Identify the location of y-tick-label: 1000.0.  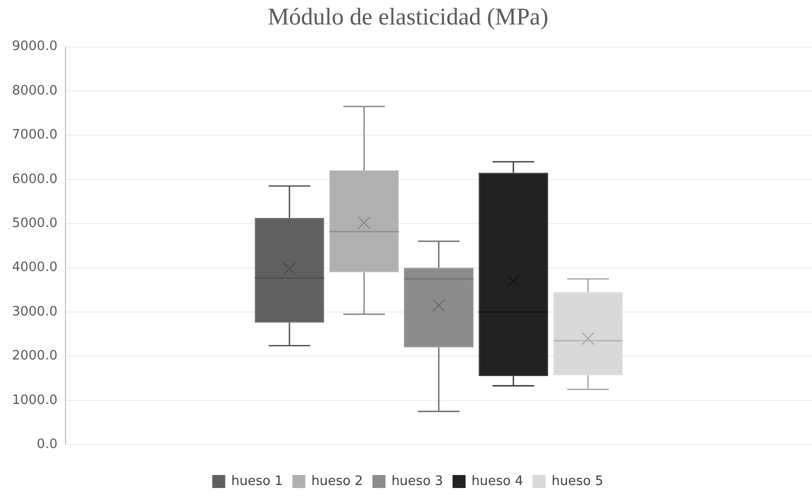
(35, 400).